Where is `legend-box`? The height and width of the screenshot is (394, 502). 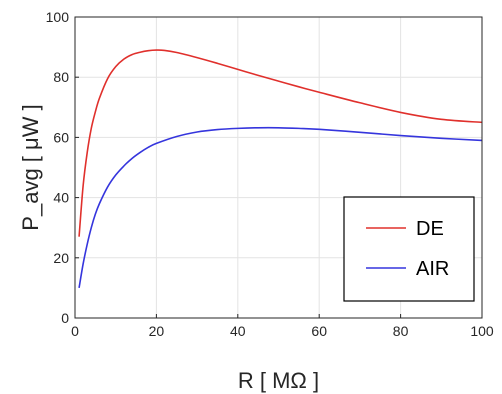
legend-box is located at coordinates (409, 249).